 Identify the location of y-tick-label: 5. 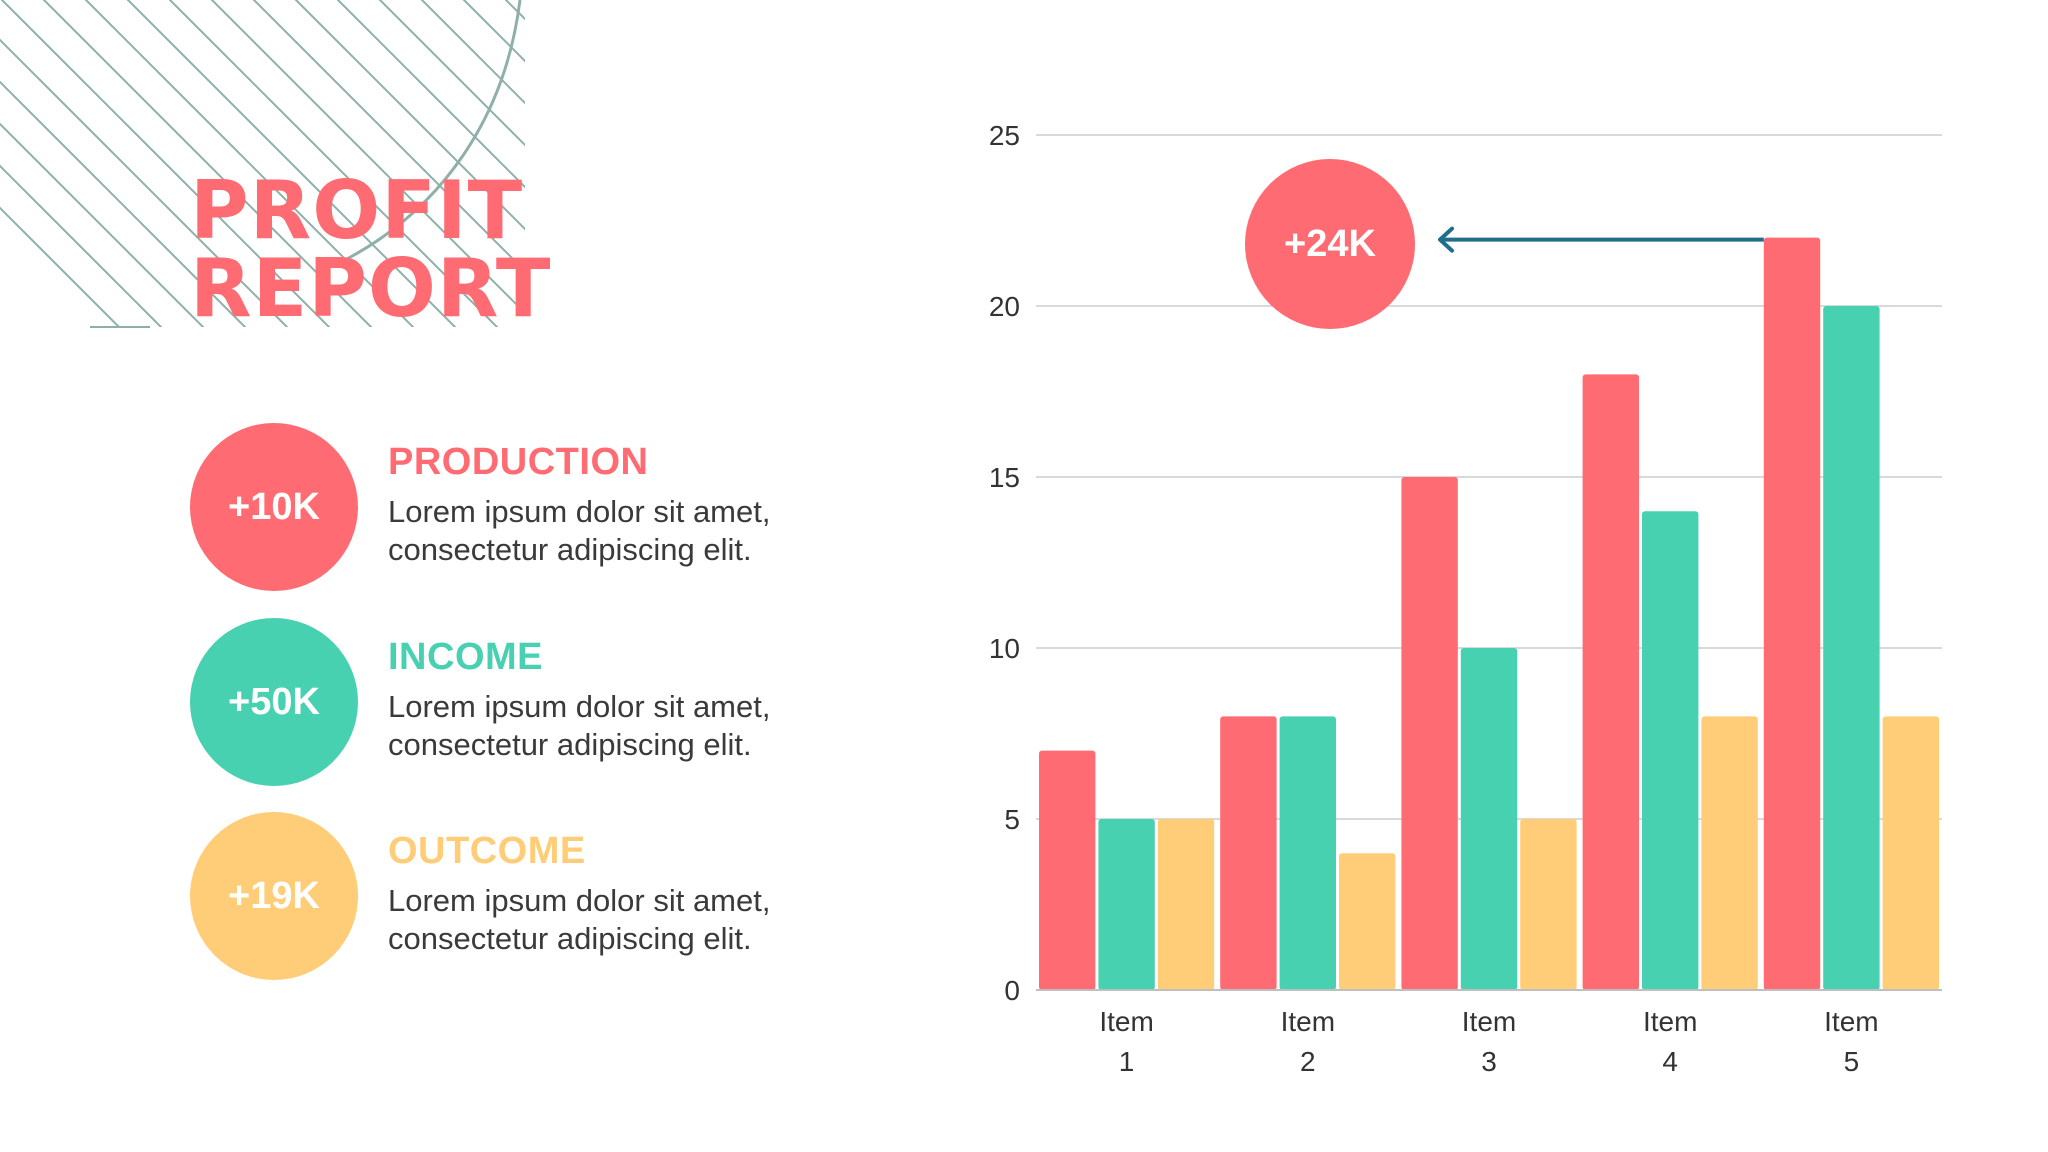
(1012, 819).